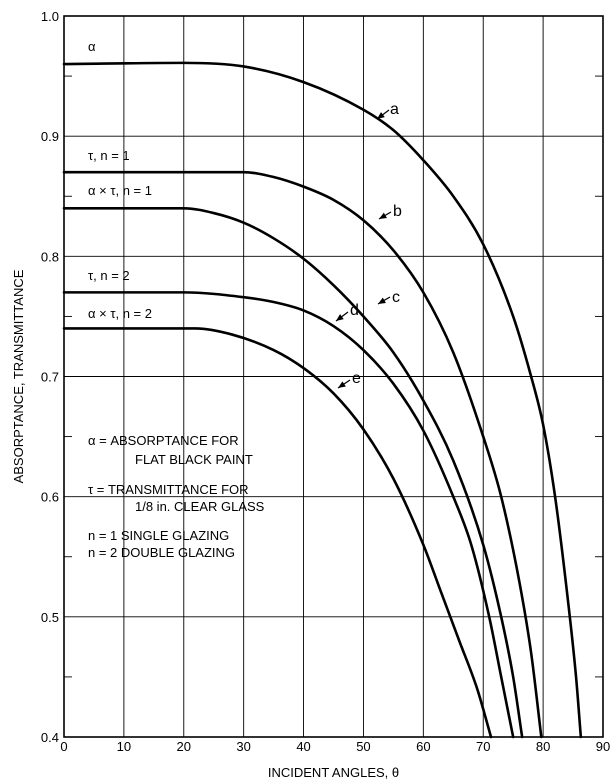 This screenshot has width=611, height=782. I want to click on y-tick-label: 0.4, so click(50, 737).